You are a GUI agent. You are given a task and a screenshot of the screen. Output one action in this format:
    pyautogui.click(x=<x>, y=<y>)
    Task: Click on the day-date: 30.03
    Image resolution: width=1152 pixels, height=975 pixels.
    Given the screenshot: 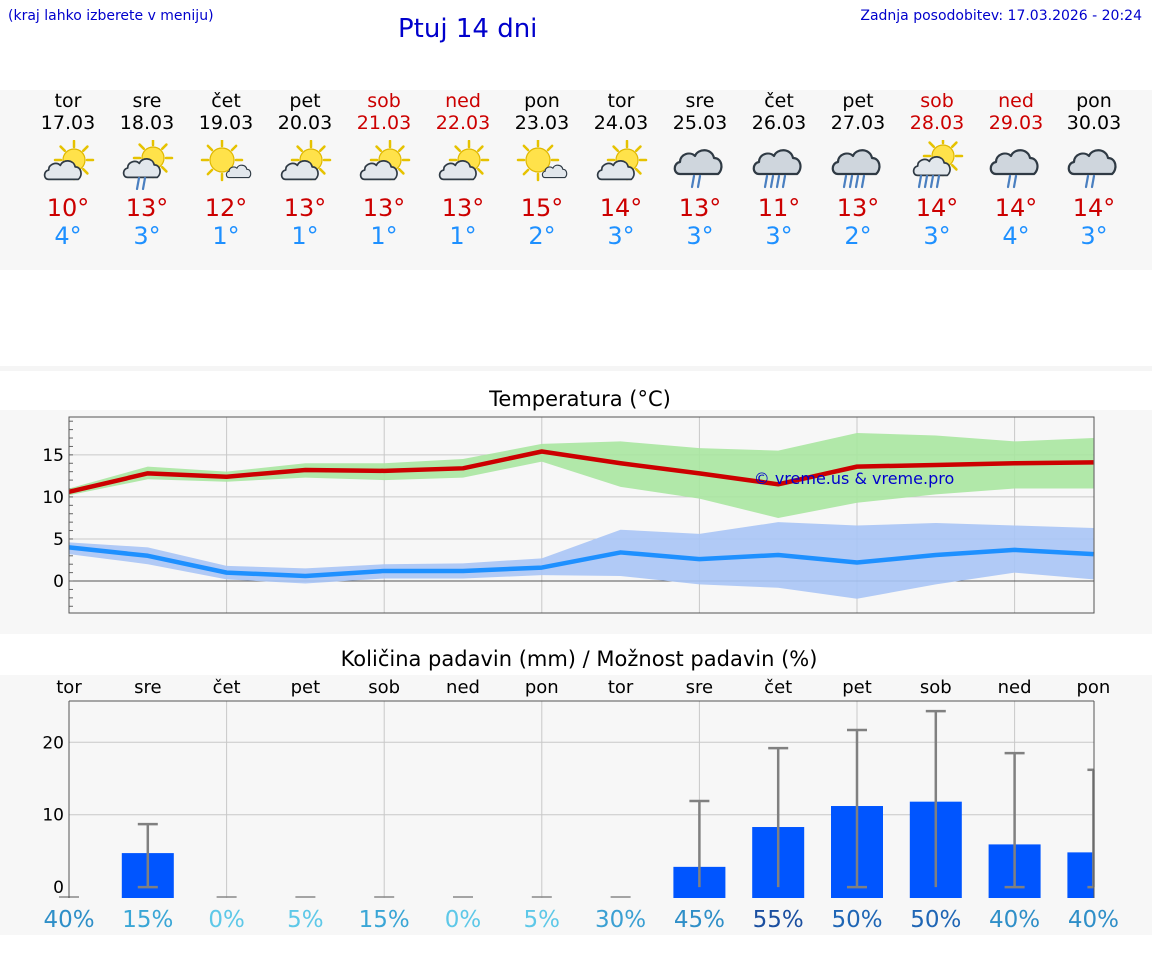 What is the action you would take?
    pyautogui.click(x=1094, y=123)
    